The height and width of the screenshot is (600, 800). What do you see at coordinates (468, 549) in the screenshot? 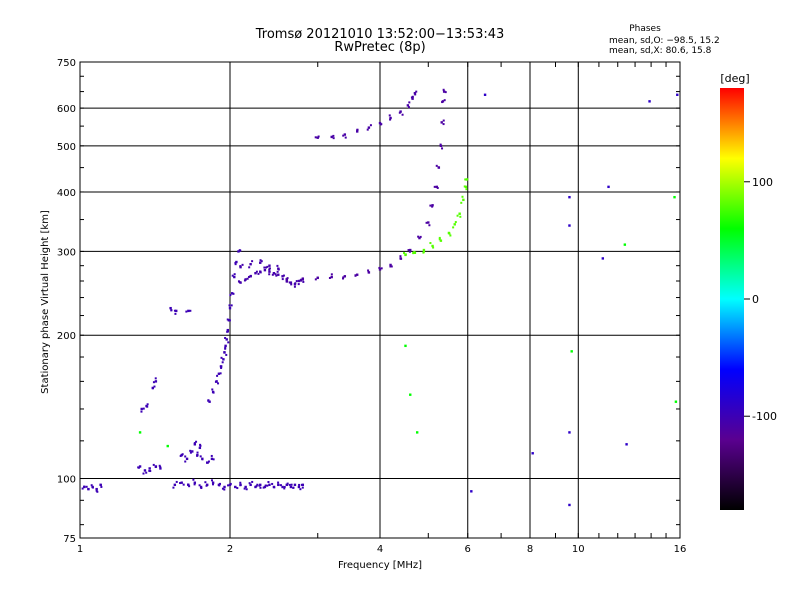
I see `x-tick-label: 6` at bounding box center [468, 549].